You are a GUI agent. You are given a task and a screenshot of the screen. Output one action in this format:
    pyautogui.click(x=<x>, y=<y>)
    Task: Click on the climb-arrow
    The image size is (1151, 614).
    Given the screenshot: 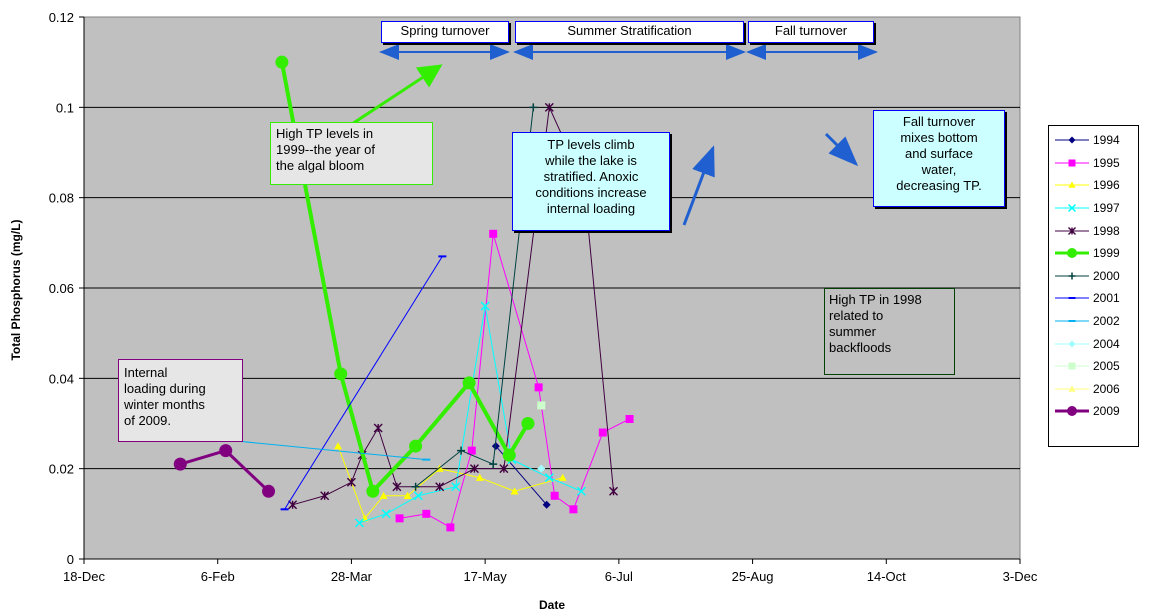 What is the action you would take?
    pyautogui.click(x=698, y=185)
    